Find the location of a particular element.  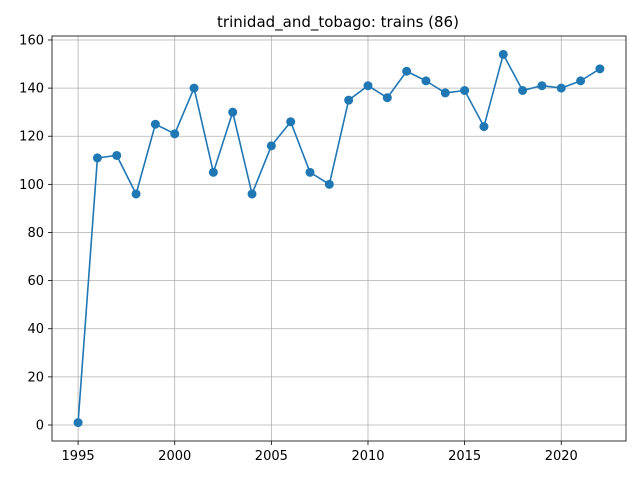

y-tick-label: 100 is located at coordinates (31, 185).